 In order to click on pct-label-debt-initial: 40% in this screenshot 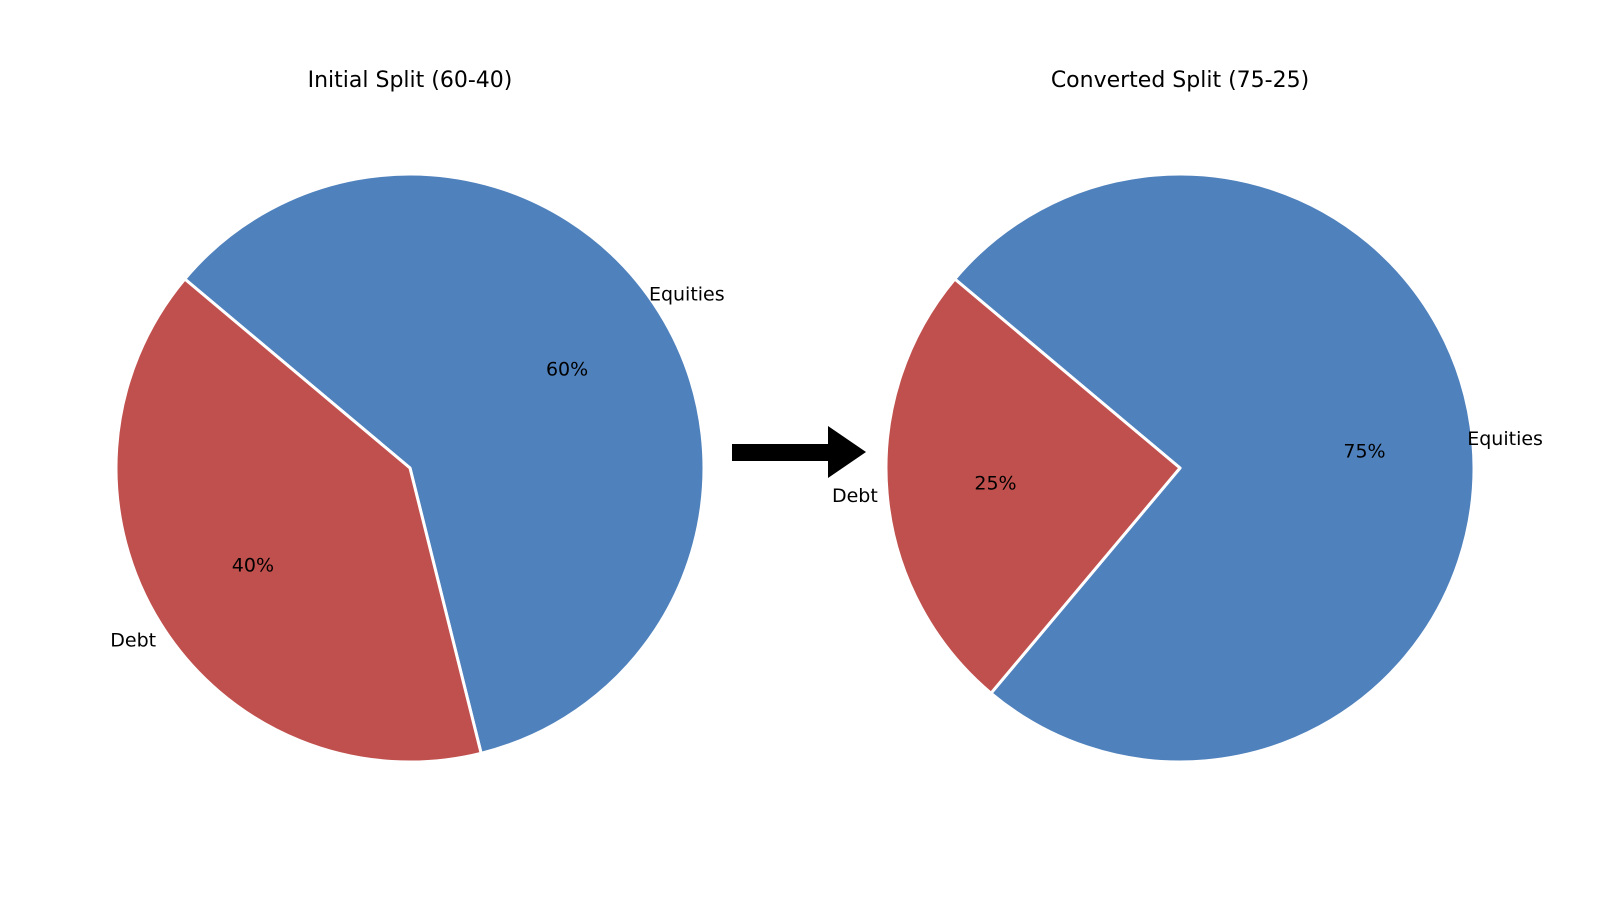, I will do `click(253, 566)`.